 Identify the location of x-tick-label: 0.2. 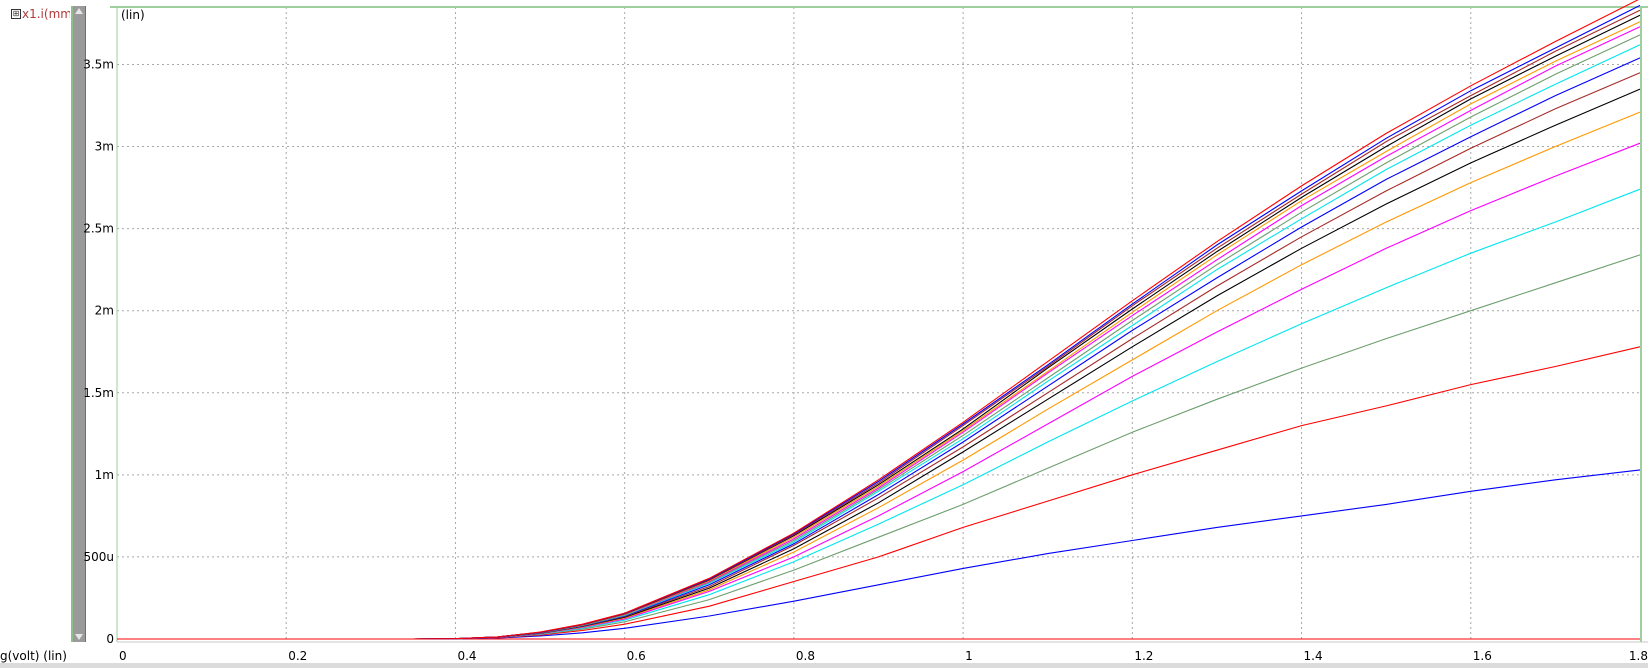
(297, 656).